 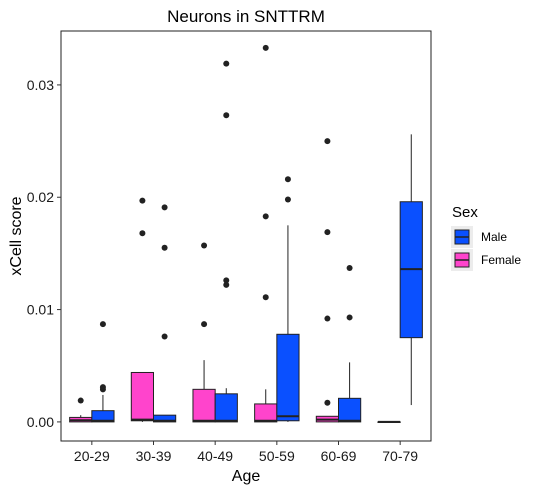 I want to click on legend-label-female: Female, so click(x=501, y=260).